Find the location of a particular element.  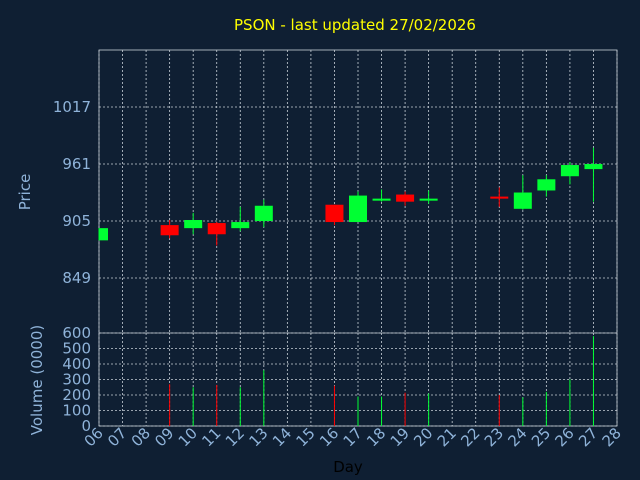

x-tick-label: 16 is located at coordinates (329, 437).